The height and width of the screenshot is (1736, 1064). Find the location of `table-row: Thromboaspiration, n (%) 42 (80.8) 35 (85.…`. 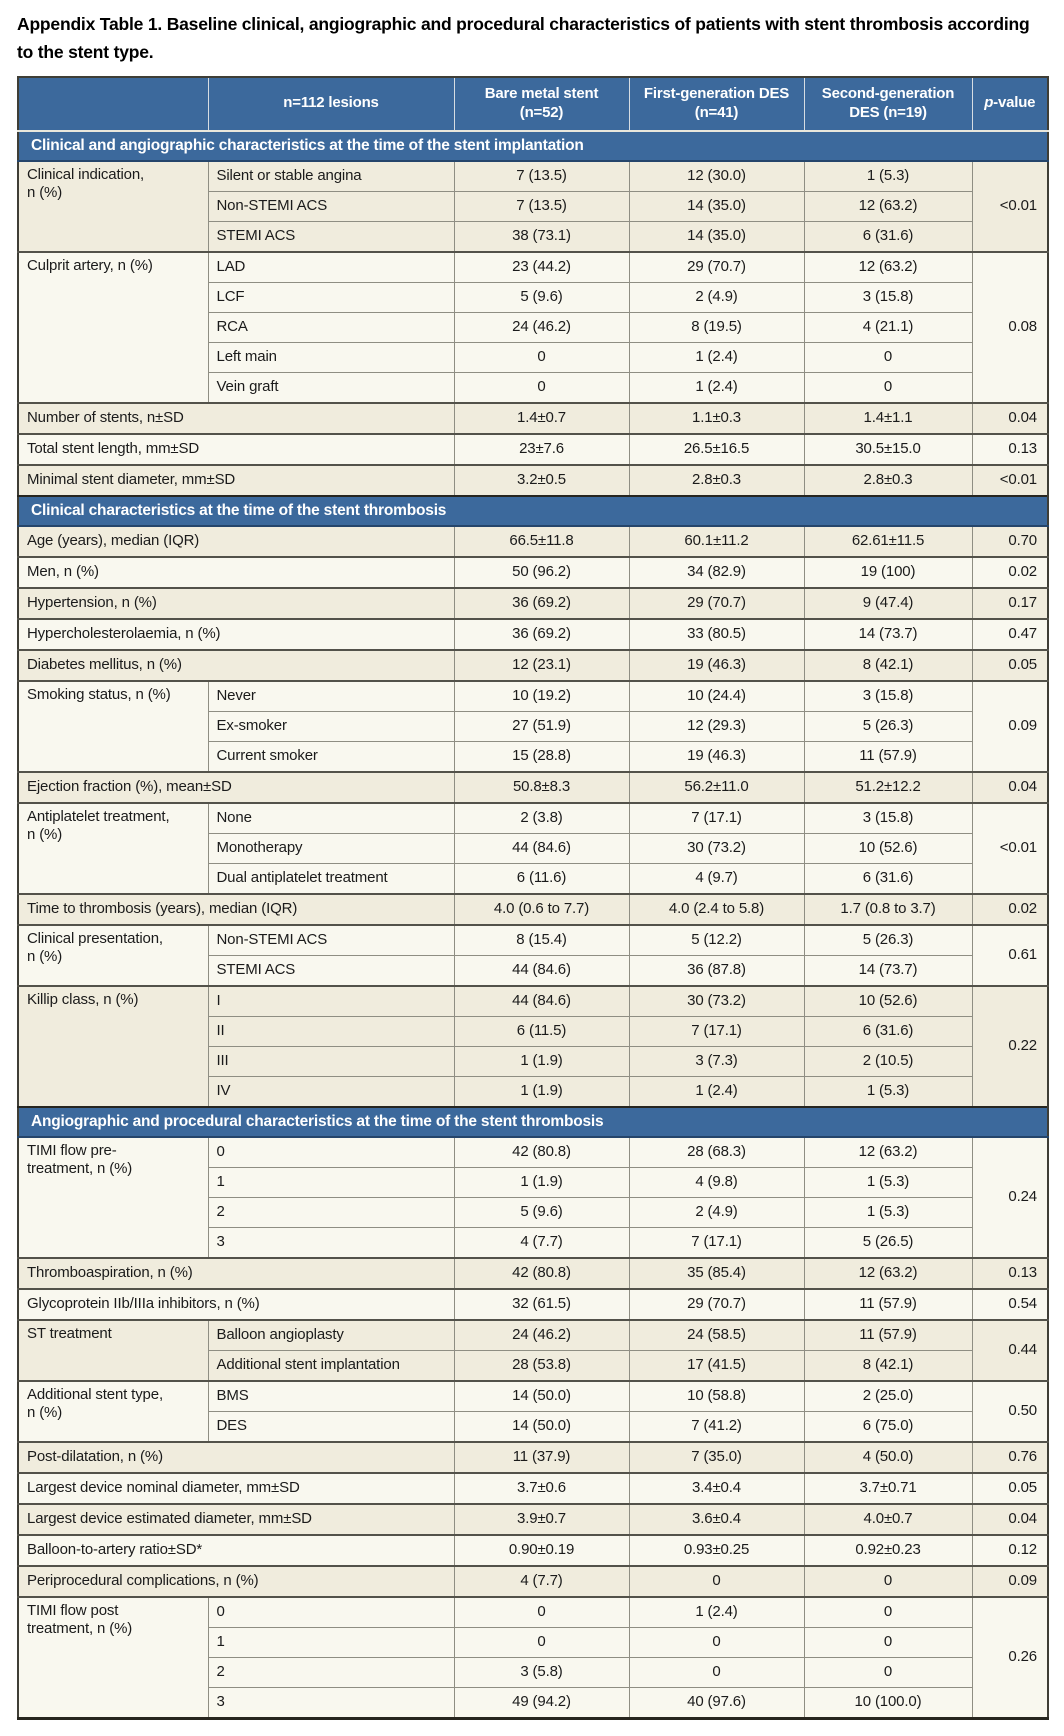

table-row: Thromboaspiration, n (%) 42 (80.8) 35 (85.… is located at coordinates (533, 1273).